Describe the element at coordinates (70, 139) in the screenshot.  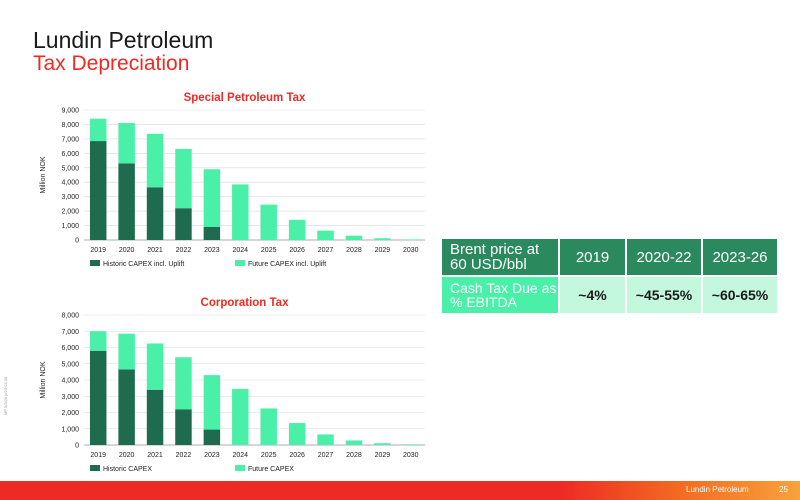
I see `y-tick-label: 7,000` at that location.